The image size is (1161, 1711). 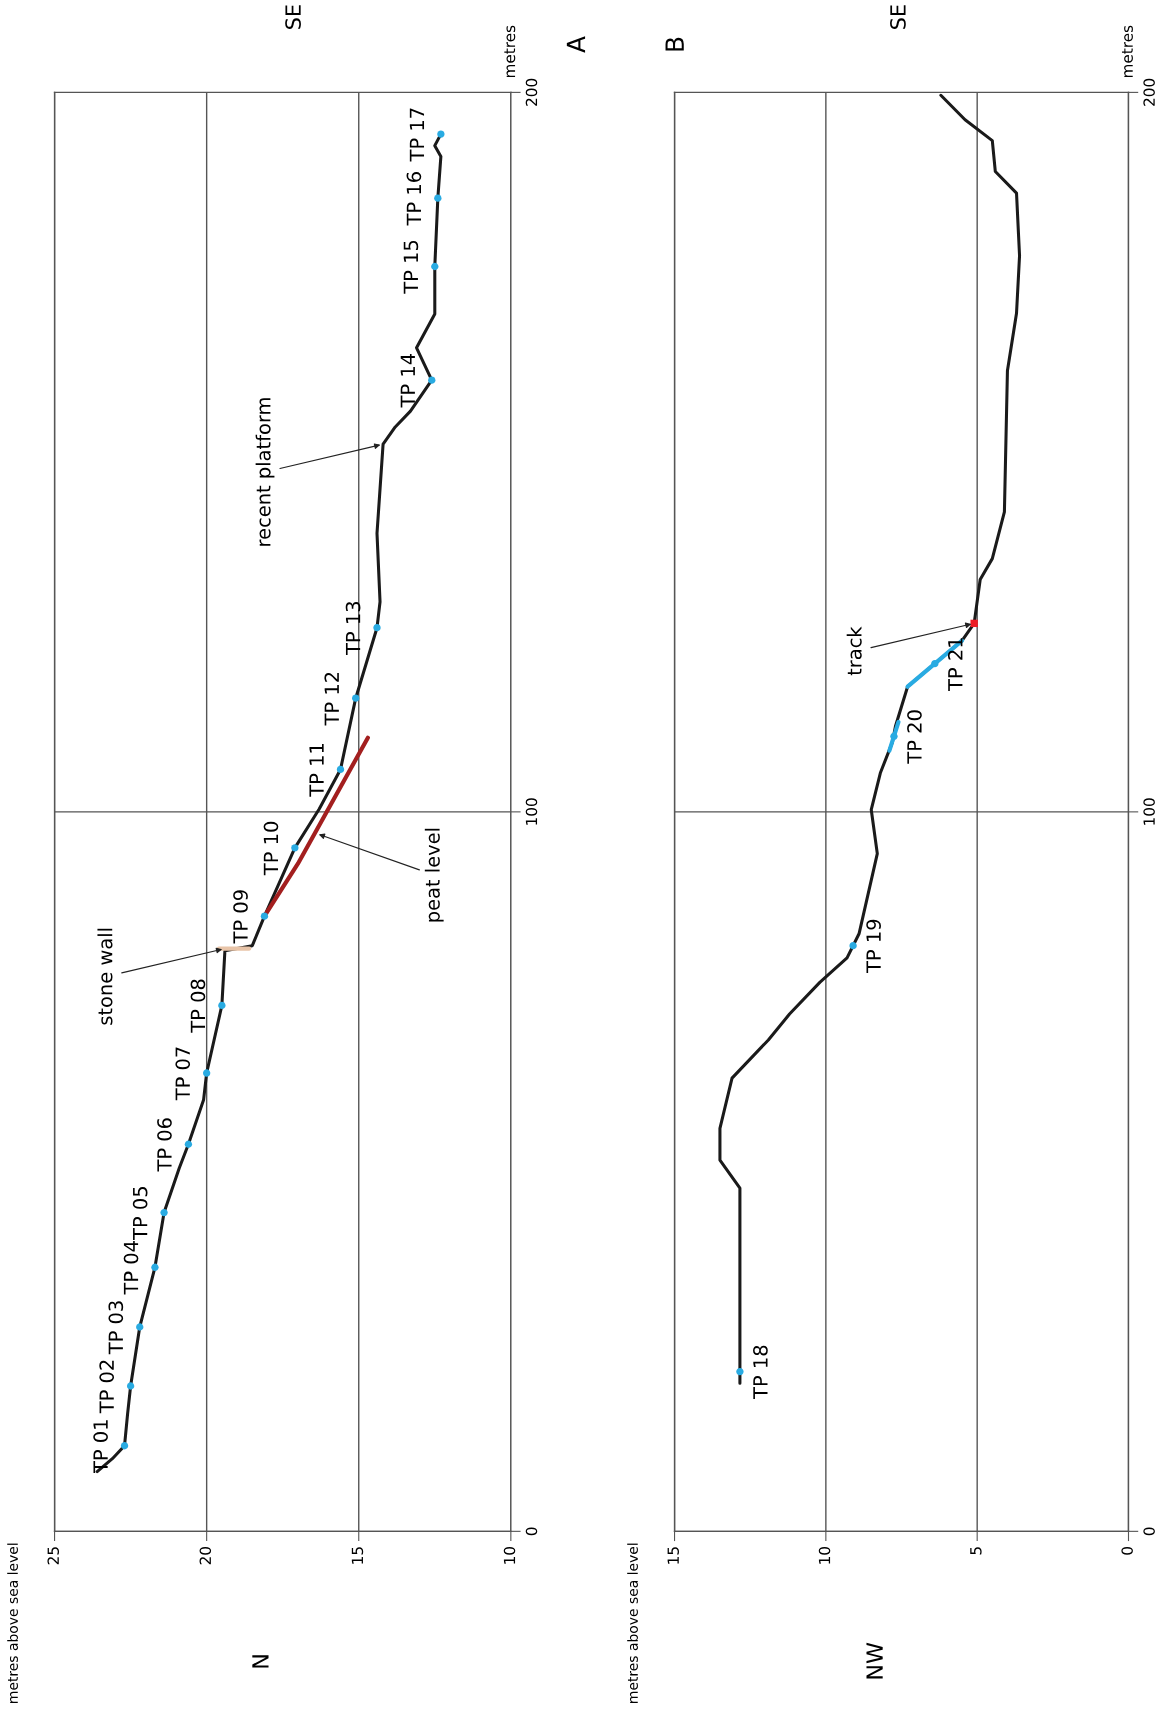 I want to click on annotation: track, so click(x=854, y=651).